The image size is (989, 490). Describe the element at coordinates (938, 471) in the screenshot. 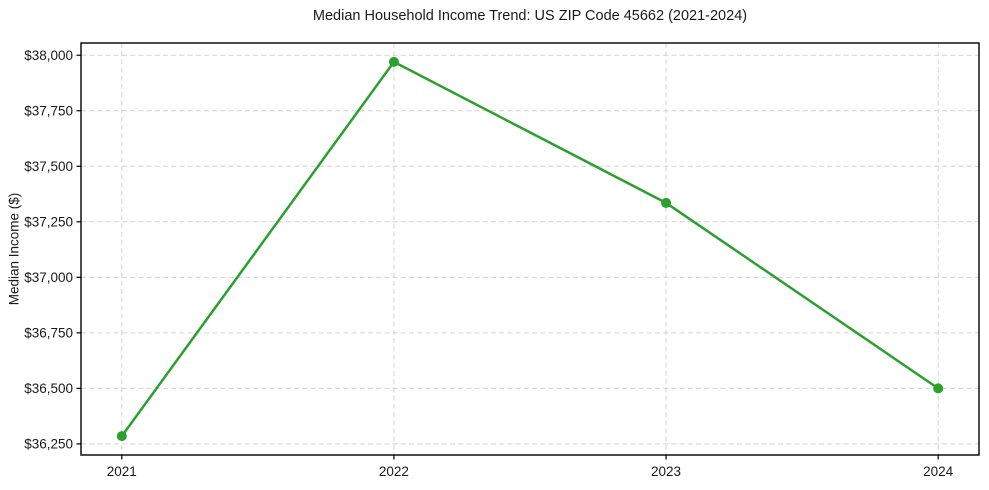

I see `x-tick-label: 2024` at that location.